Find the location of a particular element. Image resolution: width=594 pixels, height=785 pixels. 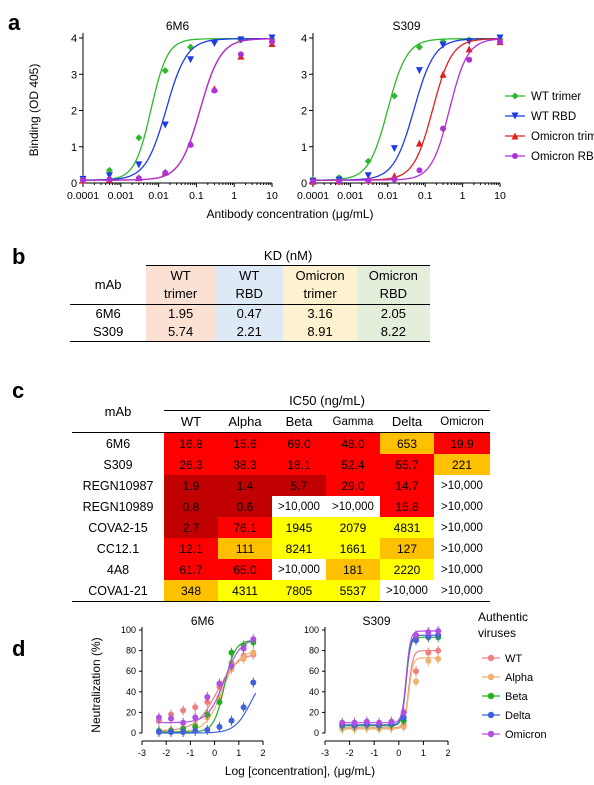

series-omicron-trimer is located at coordinates (177, 111).